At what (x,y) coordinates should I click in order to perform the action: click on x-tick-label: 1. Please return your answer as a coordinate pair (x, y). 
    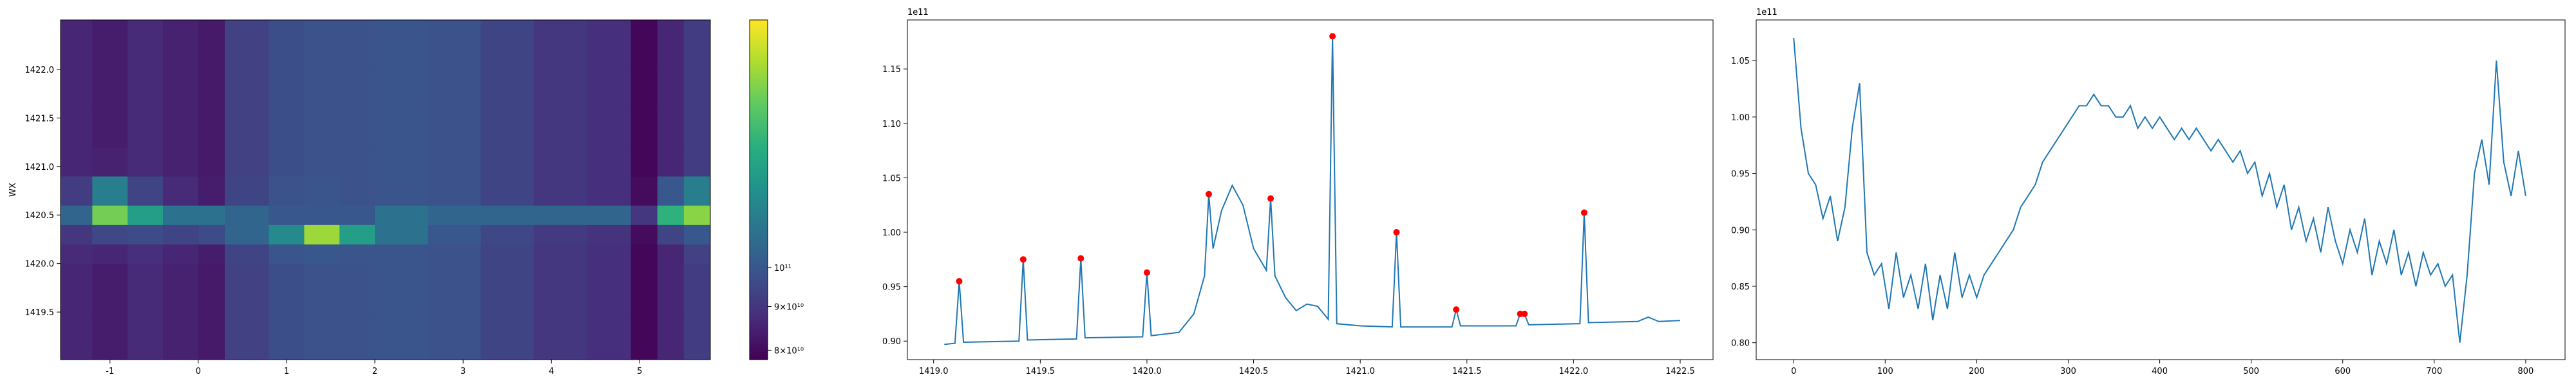
    Looking at the image, I should click on (286, 371).